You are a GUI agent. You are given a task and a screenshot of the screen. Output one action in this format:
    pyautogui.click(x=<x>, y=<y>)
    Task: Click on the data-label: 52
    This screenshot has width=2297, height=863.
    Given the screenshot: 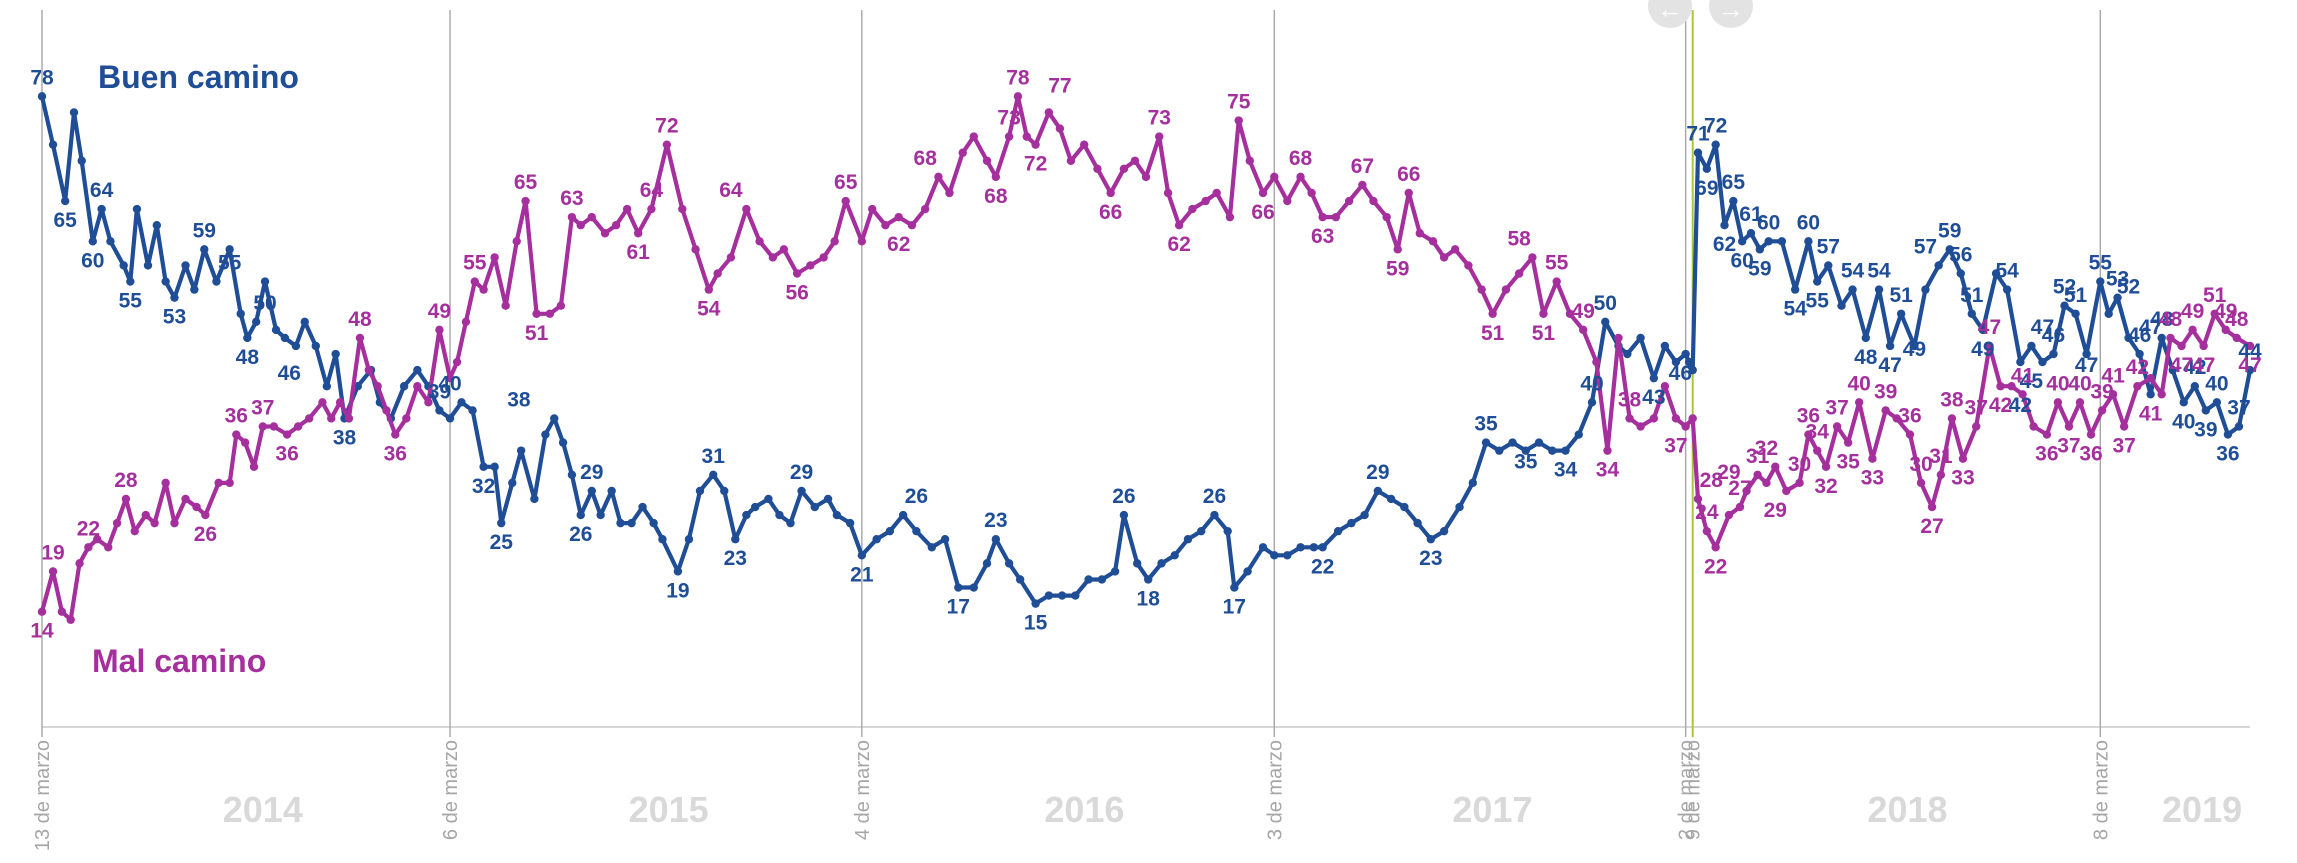 What is the action you would take?
    pyautogui.click(x=2064, y=287)
    